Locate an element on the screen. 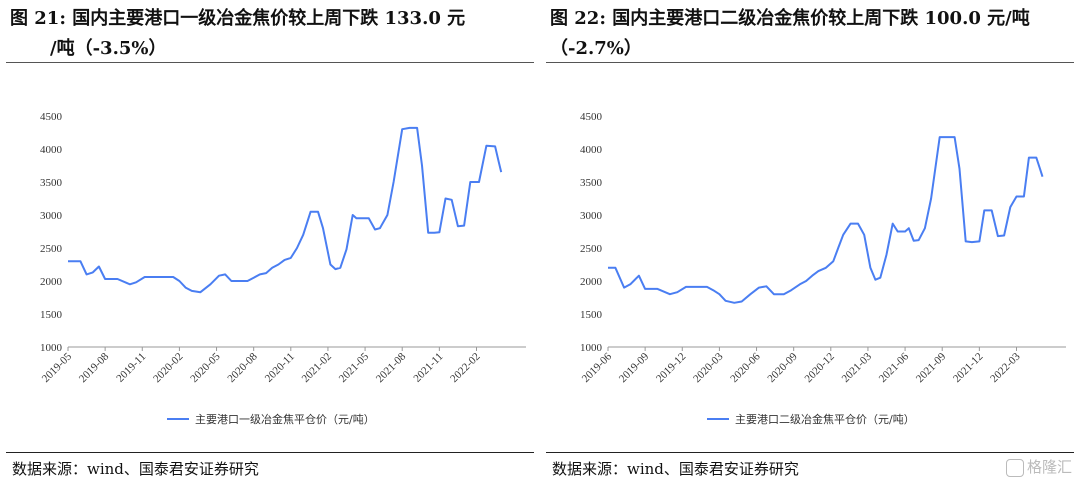 This screenshot has height=485, width=1080. x-tick-label: 2020-08 is located at coordinates (242, 367).